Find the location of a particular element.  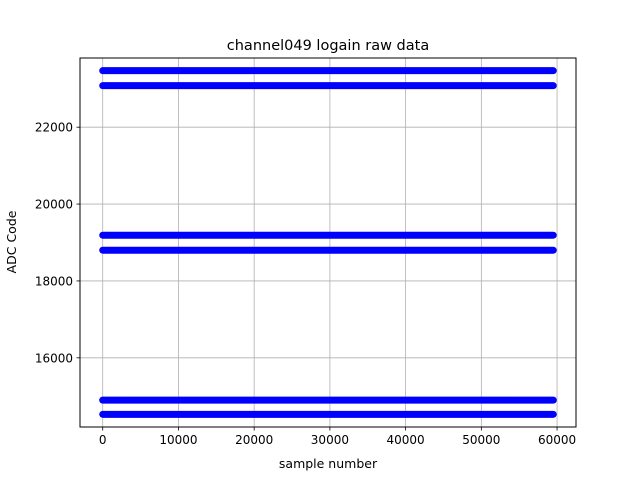

x-tick-label: 10000 is located at coordinates (178, 440).